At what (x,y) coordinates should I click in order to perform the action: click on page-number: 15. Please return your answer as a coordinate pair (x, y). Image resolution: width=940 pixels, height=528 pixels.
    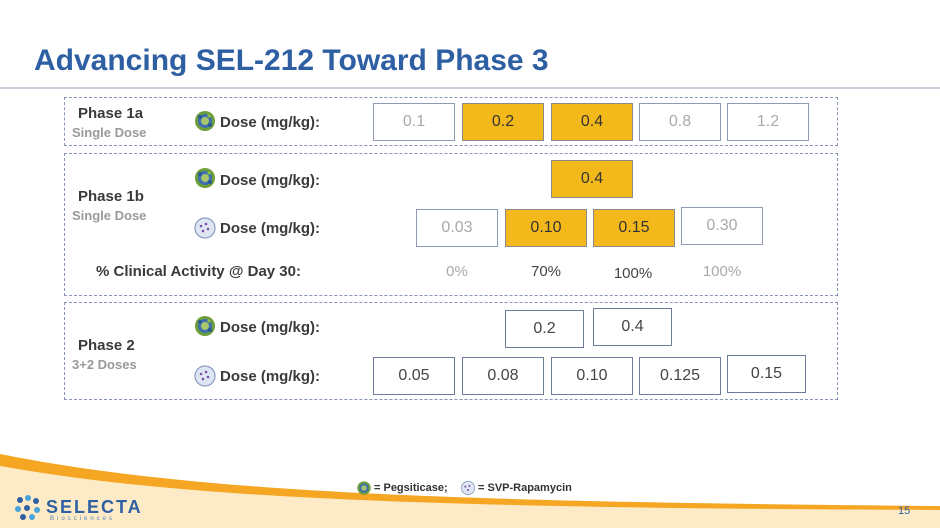
    Looking at the image, I should click on (904, 511).